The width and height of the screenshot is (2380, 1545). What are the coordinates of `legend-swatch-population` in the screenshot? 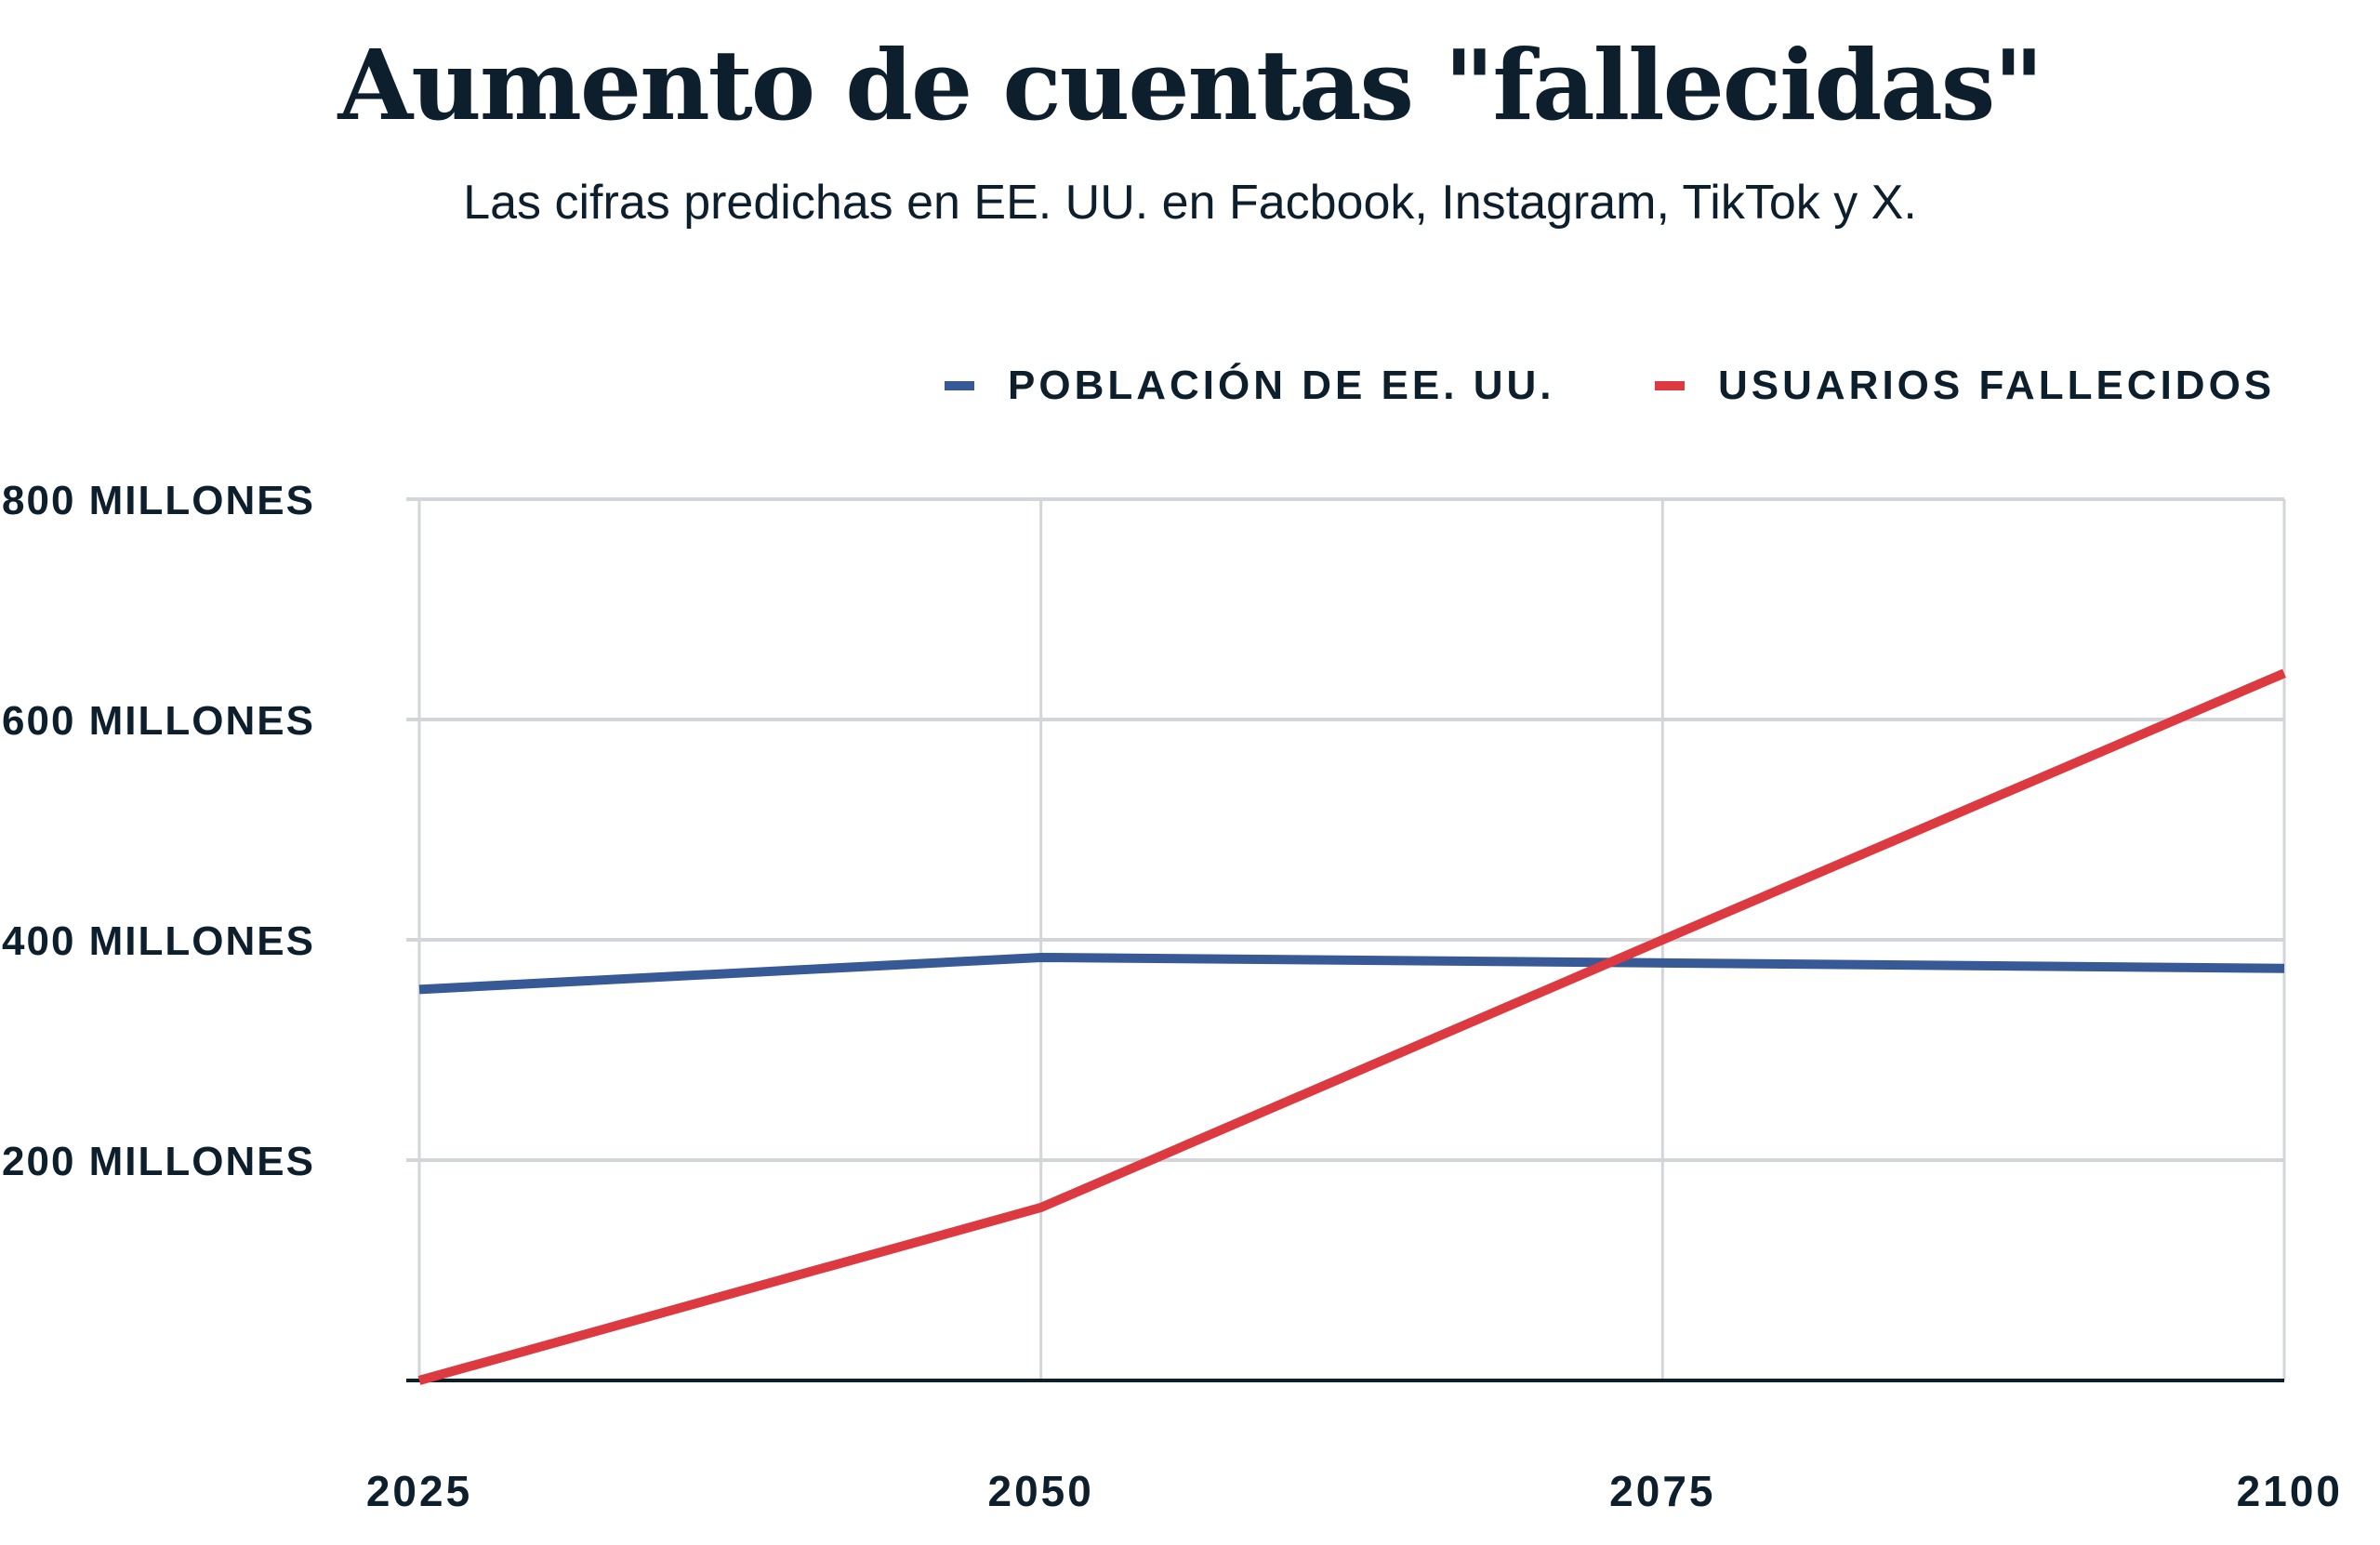 It's located at (959, 386).